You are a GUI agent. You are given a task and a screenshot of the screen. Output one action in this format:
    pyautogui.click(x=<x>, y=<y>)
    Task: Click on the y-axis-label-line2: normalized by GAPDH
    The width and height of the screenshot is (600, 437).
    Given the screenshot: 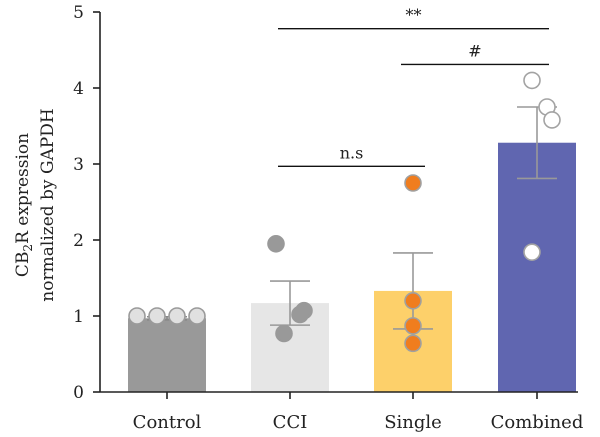 What is the action you would take?
    pyautogui.click(x=48, y=204)
    